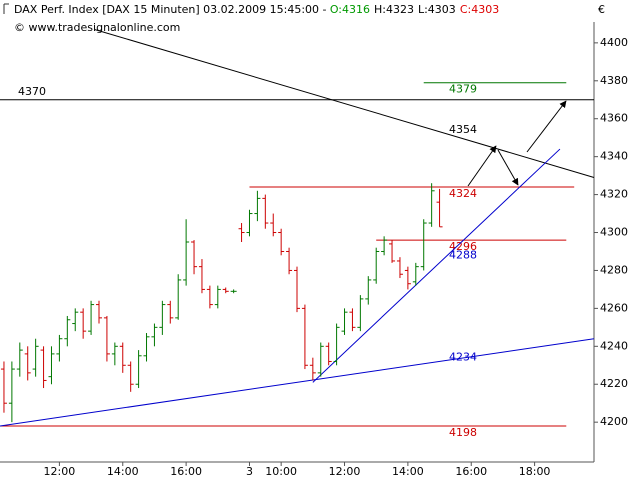 This screenshot has width=640, height=480. I want to click on x-tick-label: 3, so click(249, 471).